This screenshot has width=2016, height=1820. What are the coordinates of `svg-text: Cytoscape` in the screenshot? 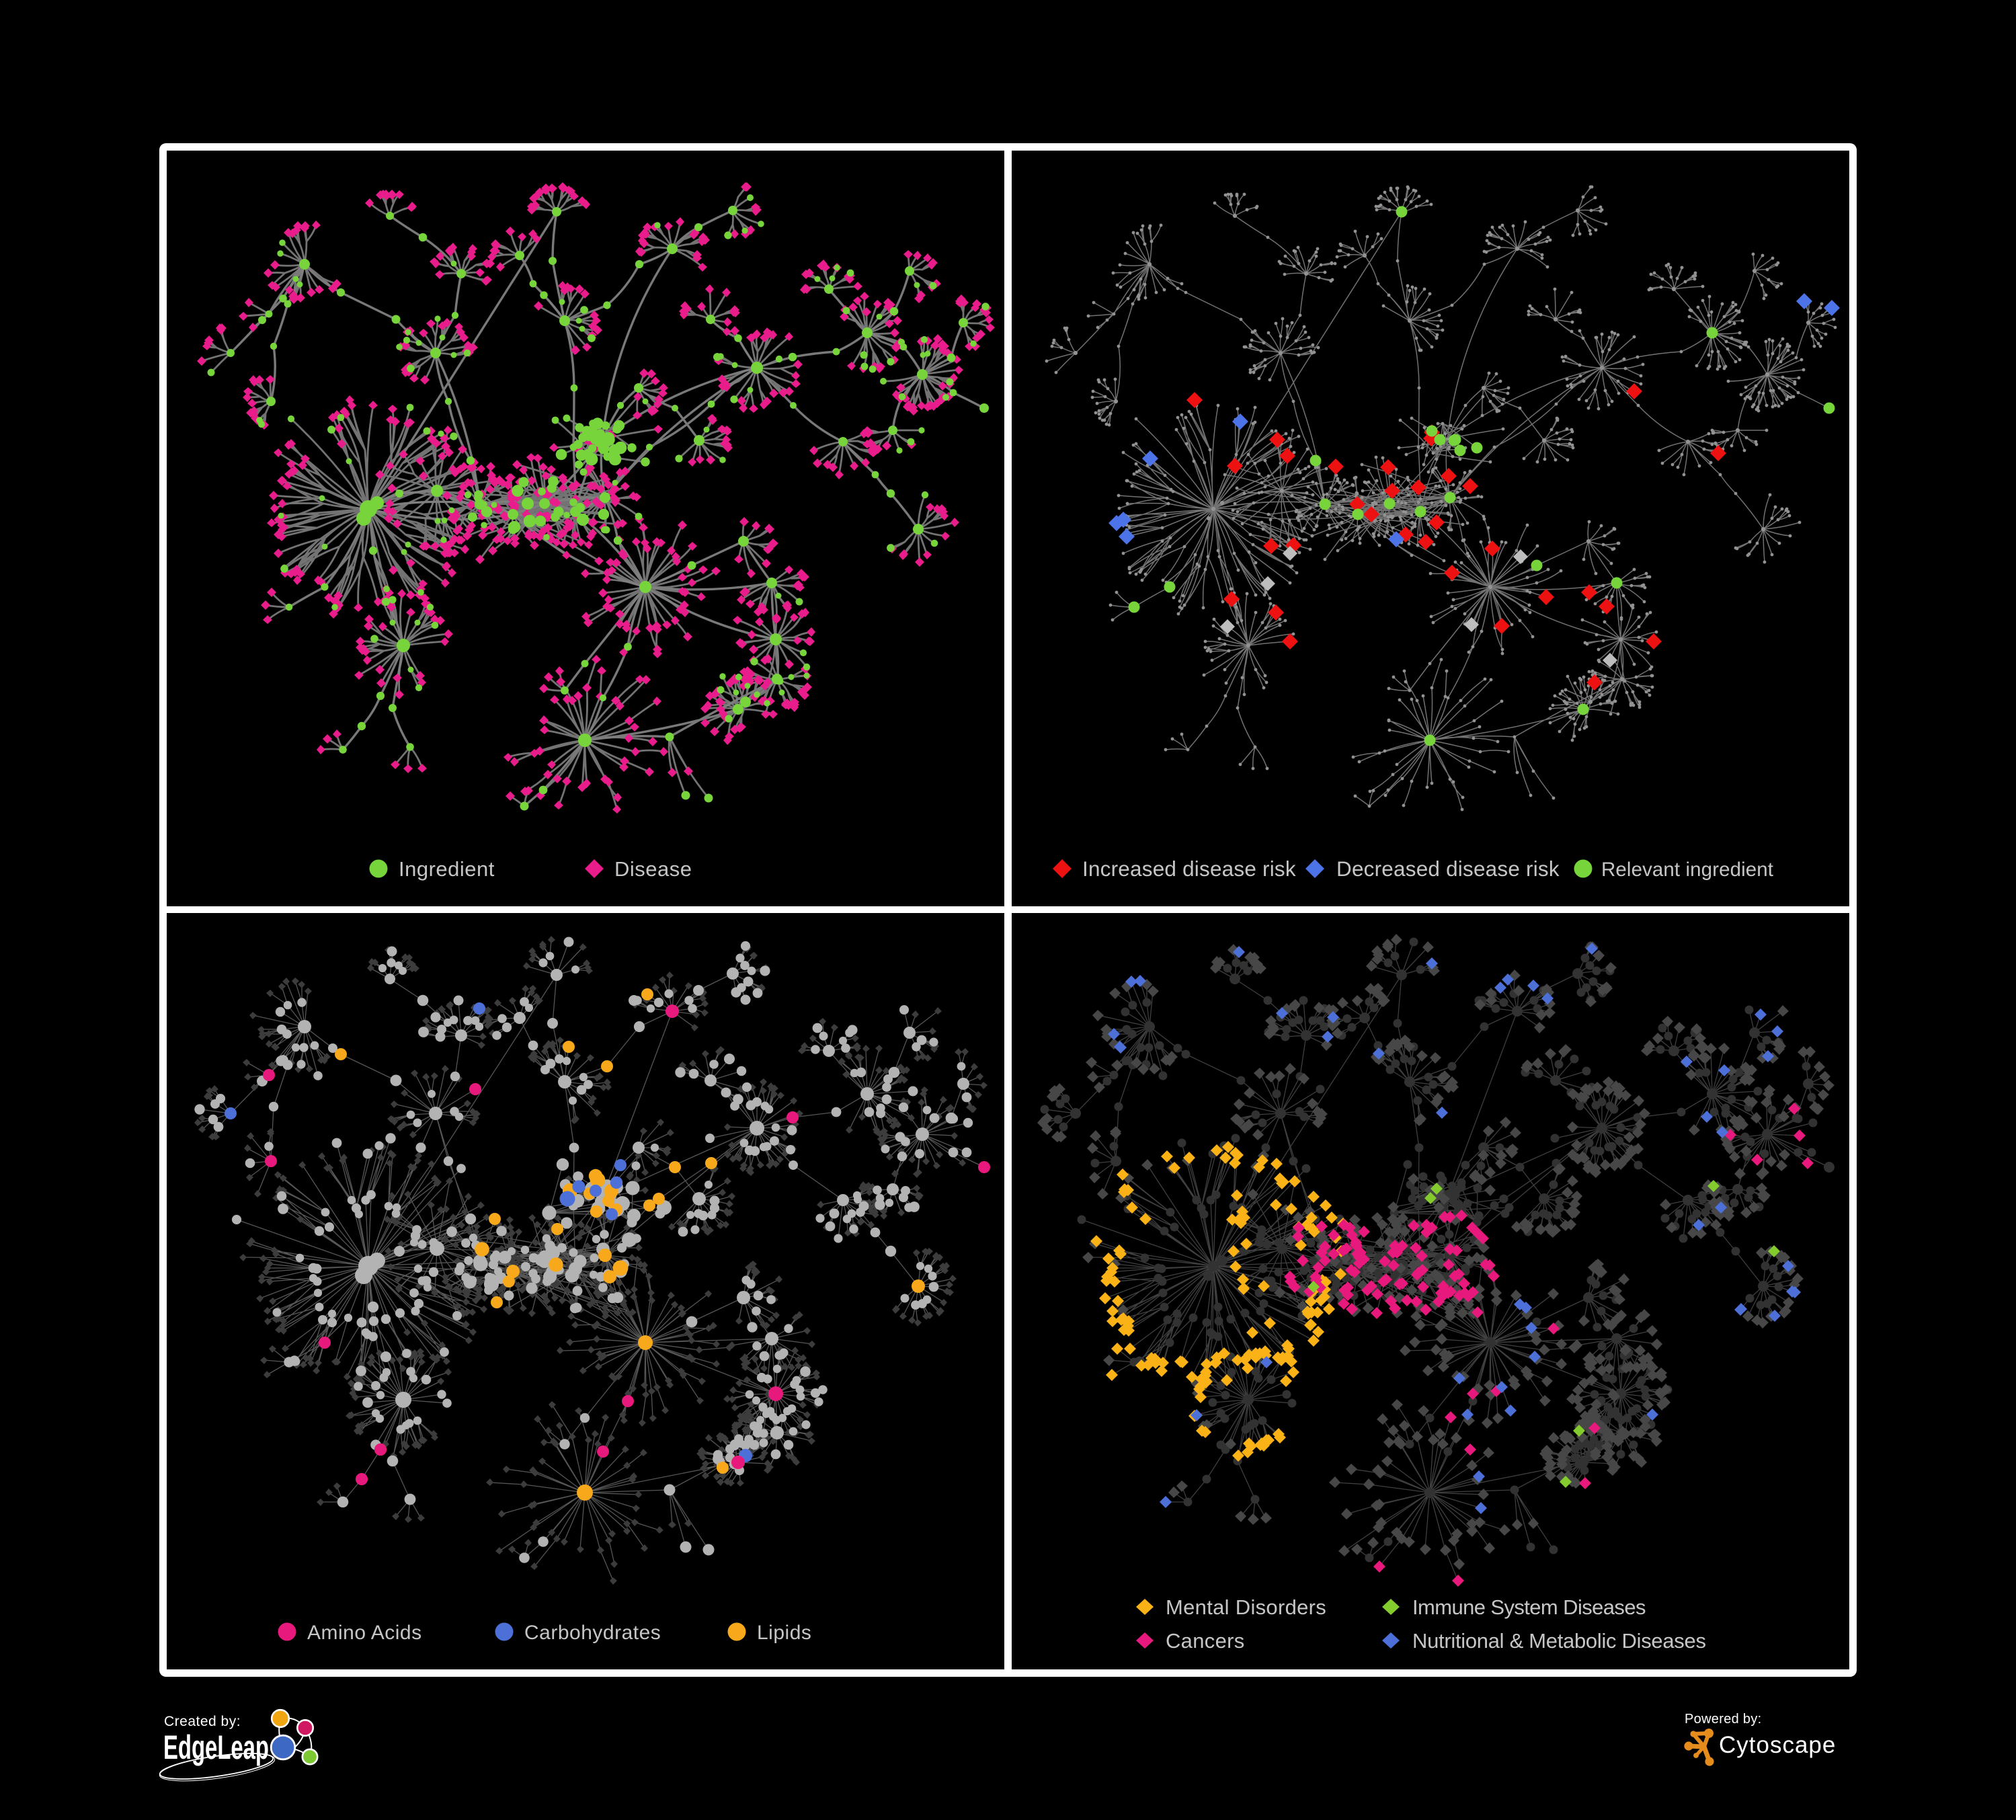 It's located at (1777, 1745).